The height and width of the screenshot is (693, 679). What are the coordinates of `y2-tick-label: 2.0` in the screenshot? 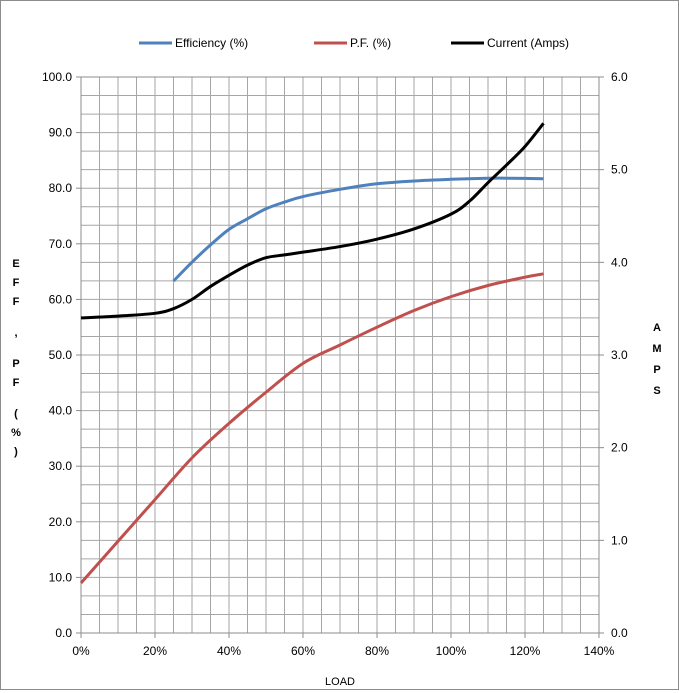 It's located at (619, 448).